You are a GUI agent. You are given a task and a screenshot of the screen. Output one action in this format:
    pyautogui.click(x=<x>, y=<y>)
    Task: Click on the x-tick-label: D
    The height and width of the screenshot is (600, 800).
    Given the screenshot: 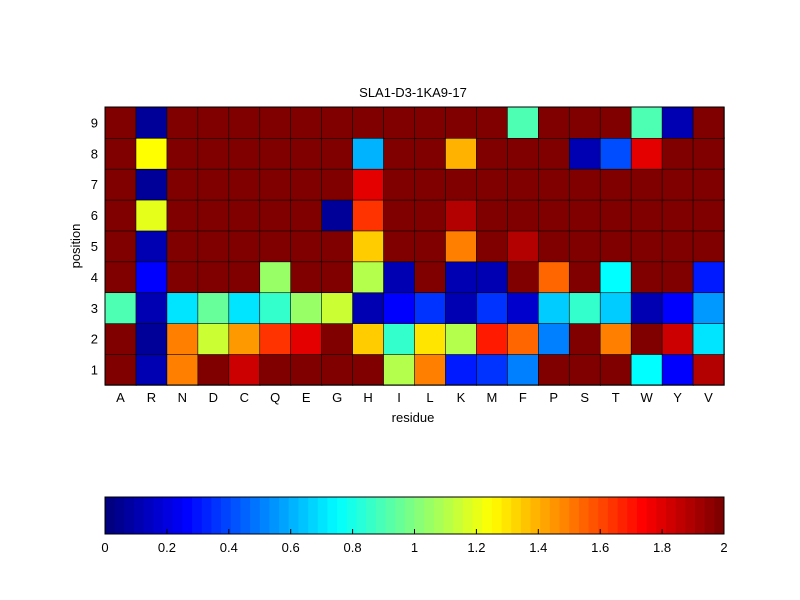 What is the action you would take?
    pyautogui.click(x=213, y=397)
    